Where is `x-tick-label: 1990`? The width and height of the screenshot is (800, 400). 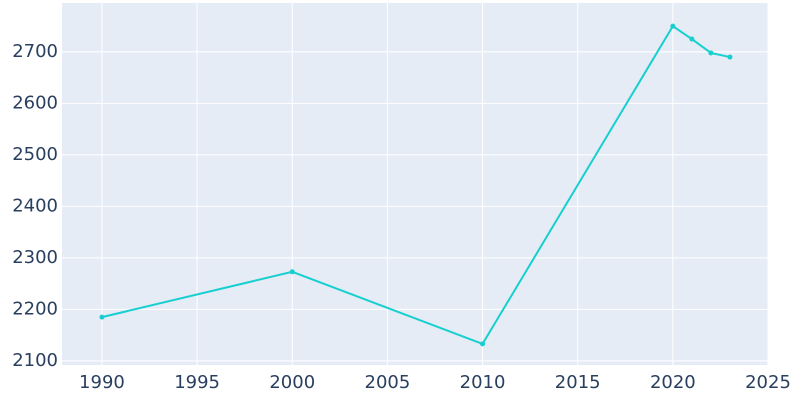 x-tick-label: 1990 is located at coordinates (102, 382).